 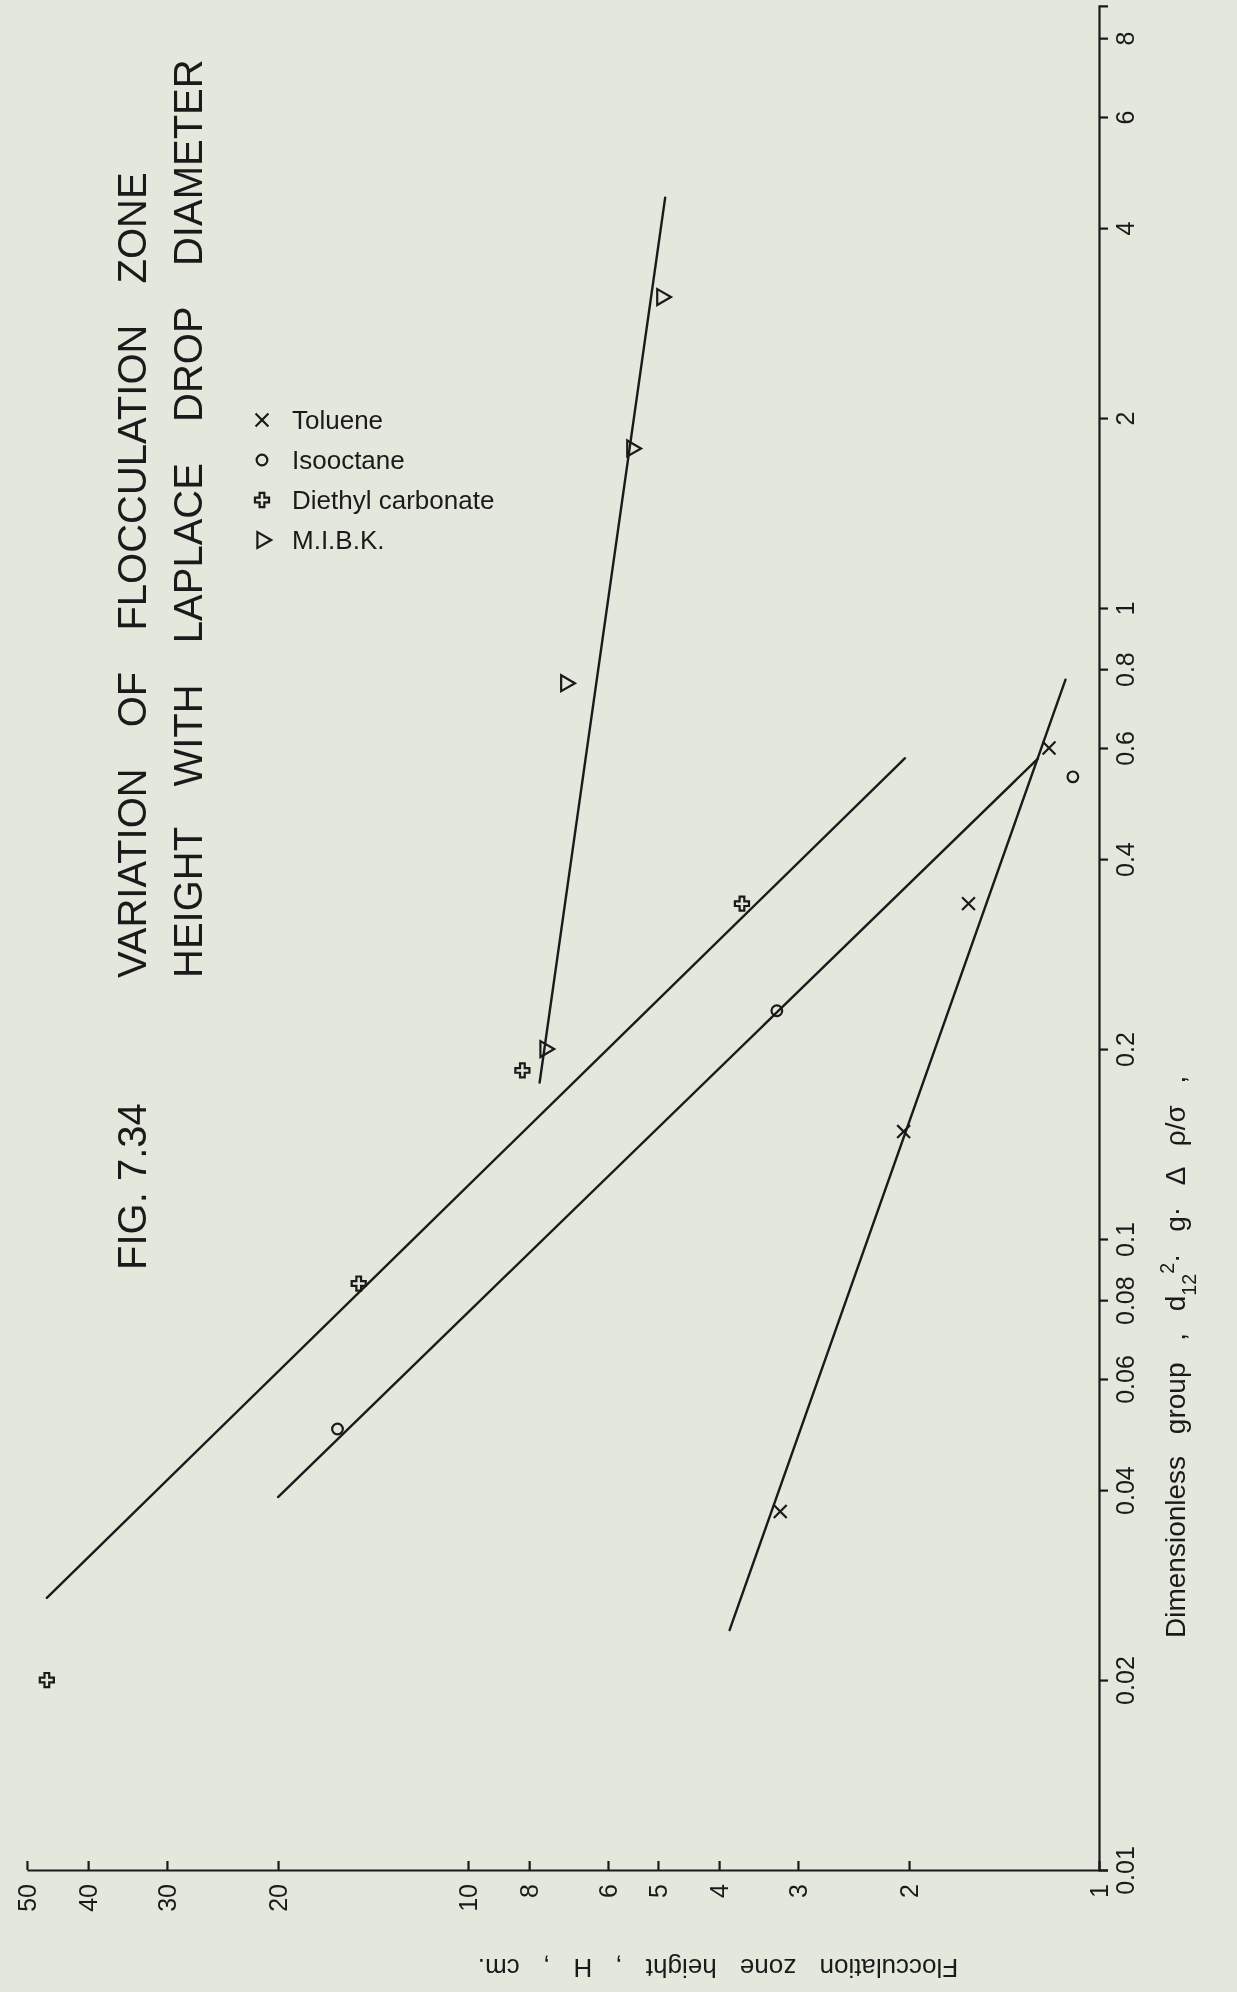 I want to click on x-tick-label: 10, so click(x=468, y=1898).